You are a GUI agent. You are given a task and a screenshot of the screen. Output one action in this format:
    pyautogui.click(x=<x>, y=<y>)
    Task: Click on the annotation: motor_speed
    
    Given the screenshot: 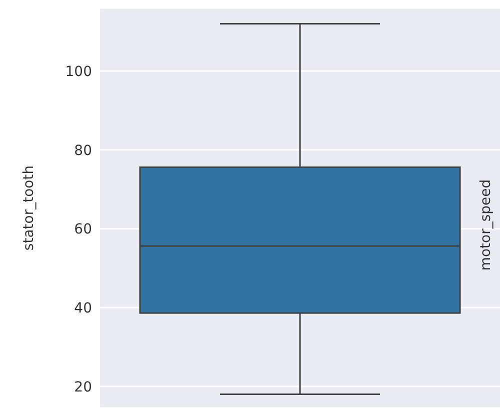 What is the action you would take?
    pyautogui.click(x=486, y=225)
    